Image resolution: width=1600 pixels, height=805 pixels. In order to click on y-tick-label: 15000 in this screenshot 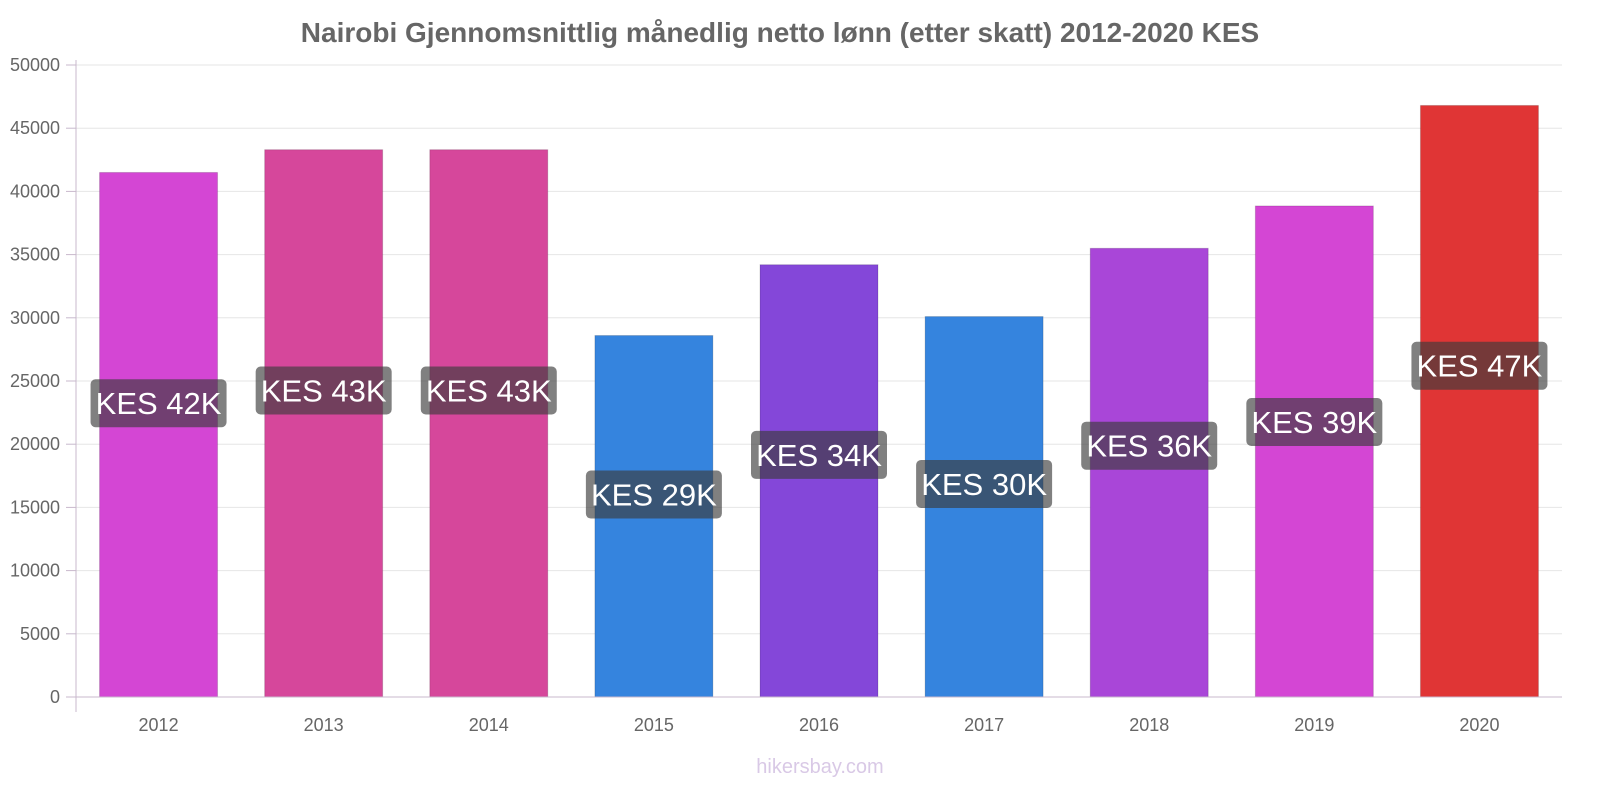, I will do `click(35, 507)`.